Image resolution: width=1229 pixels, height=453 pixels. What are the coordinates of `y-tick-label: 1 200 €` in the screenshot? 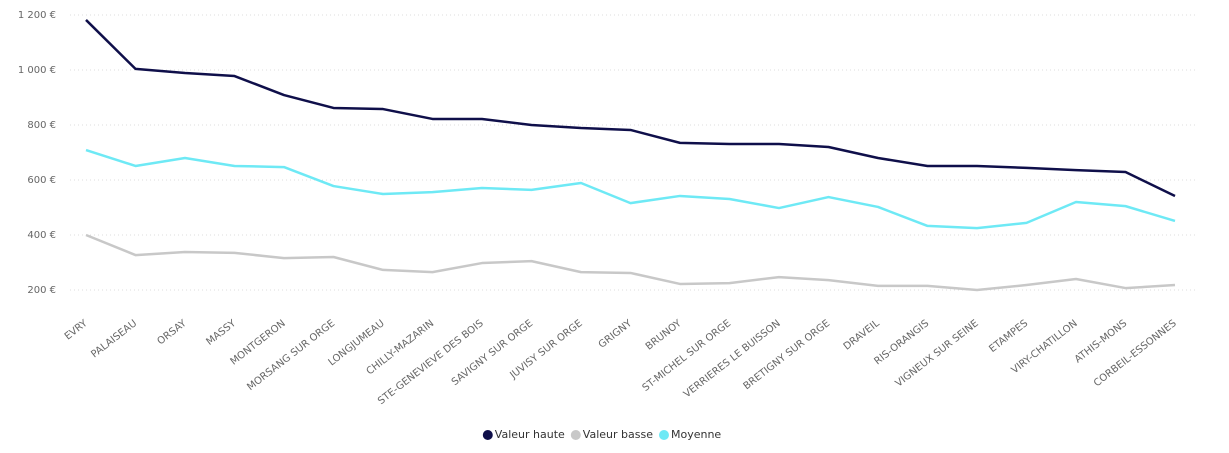 It's located at (37, 15).